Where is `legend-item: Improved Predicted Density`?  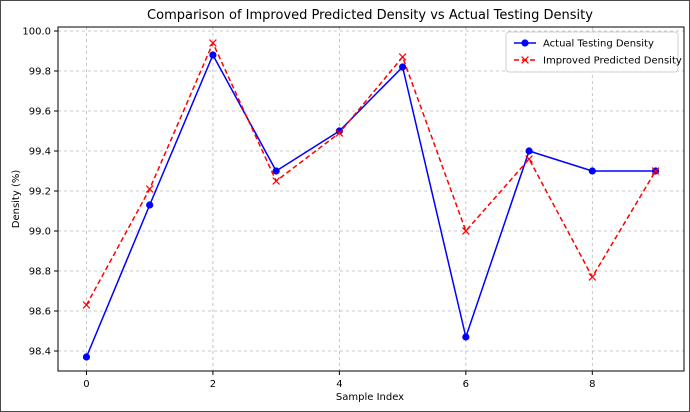 legend-item: Improved Predicted Density is located at coordinates (598, 61).